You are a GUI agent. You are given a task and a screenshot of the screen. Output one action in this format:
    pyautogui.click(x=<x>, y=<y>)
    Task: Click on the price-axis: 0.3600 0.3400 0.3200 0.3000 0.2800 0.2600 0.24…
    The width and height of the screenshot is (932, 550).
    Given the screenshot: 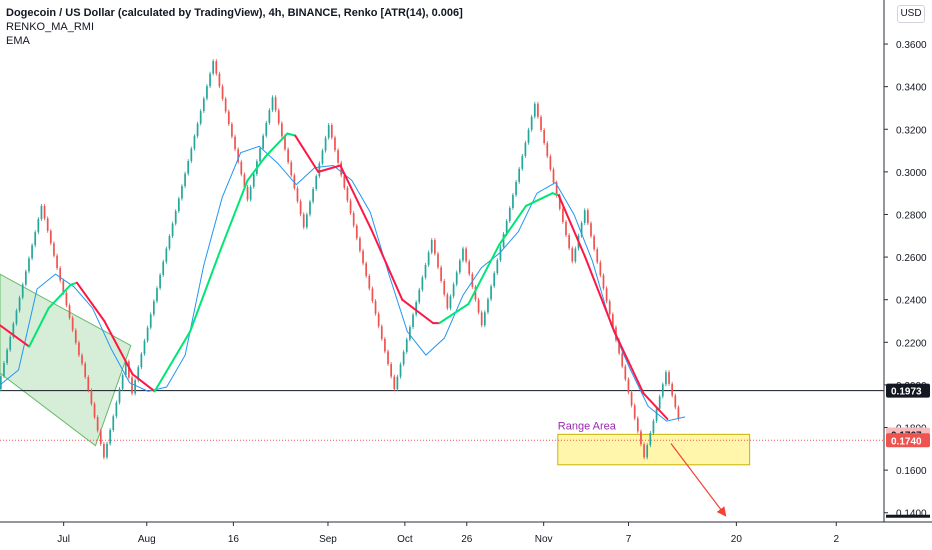 What is the action you would take?
    pyautogui.click(x=907, y=275)
    